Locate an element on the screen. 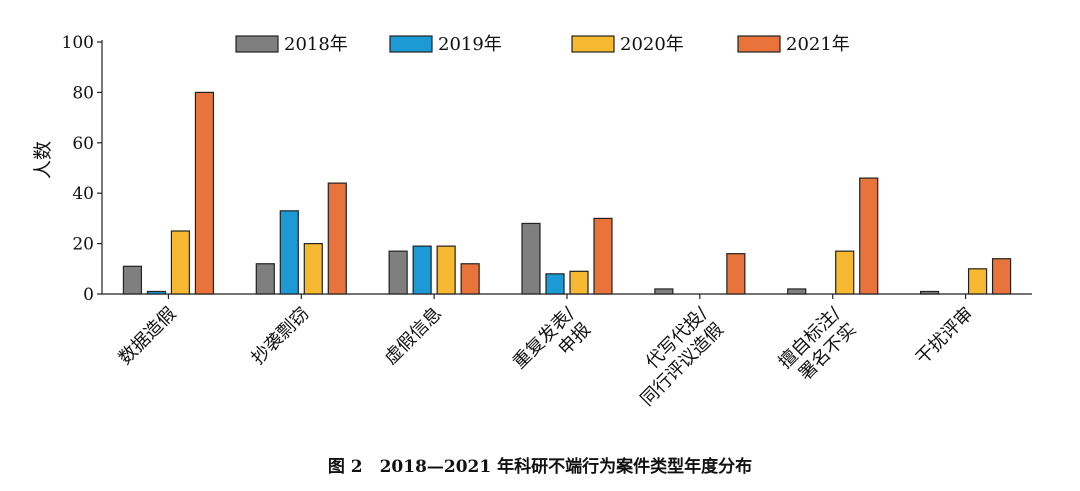  legend-swatch-2020年 is located at coordinates (593, 44).